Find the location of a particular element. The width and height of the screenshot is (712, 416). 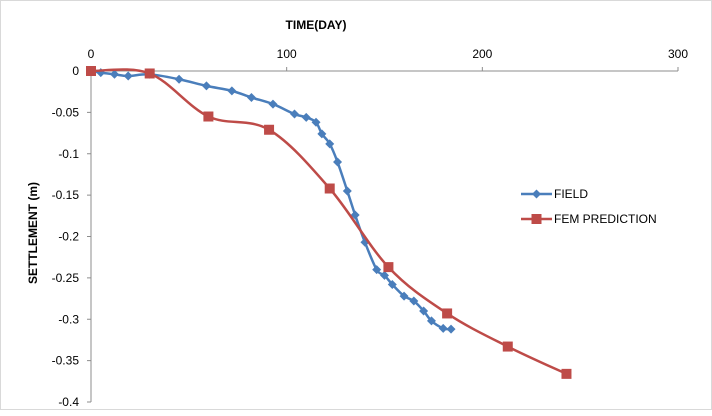

legend: FIELD FEM PREDICTION is located at coordinates (589, 206).